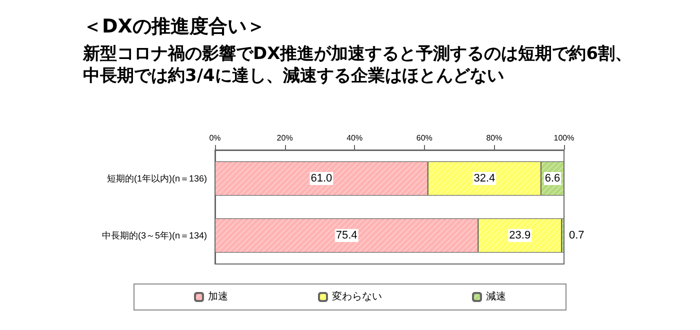 This screenshot has height=330, width=700. Describe the element at coordinates (321, 178) in the screenshot. I see `data-label: 61.0` at that location.